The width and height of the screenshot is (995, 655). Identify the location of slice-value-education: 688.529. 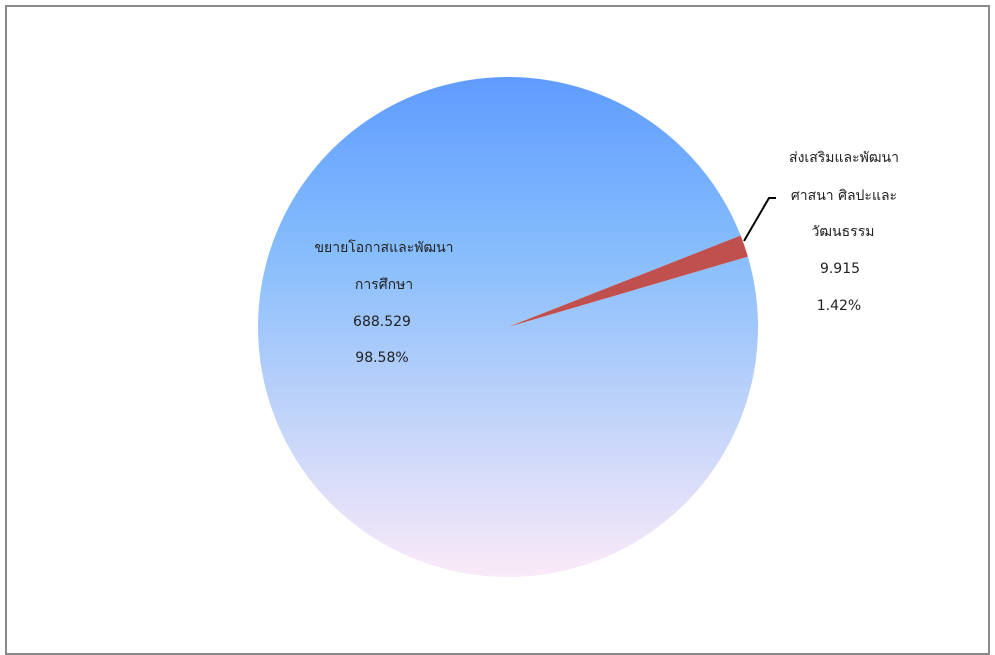
(382, 322).